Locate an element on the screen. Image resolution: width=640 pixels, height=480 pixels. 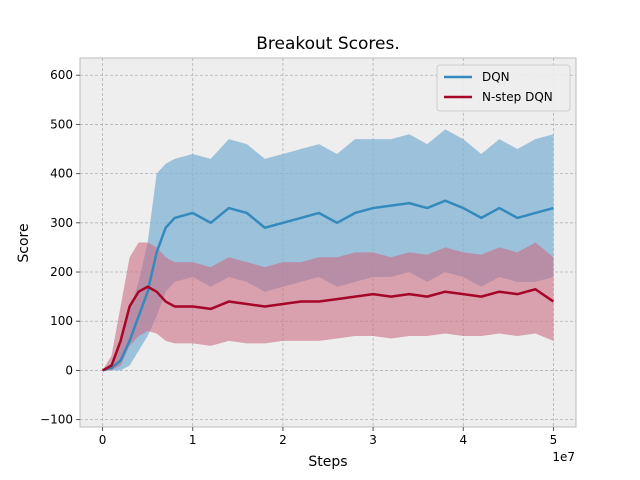
series-line-n-step-dqn is located at coordinates (328, 328).